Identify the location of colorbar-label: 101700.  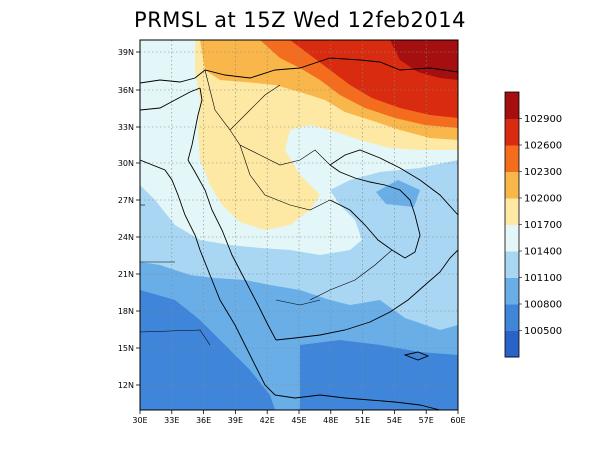
(543, 225).